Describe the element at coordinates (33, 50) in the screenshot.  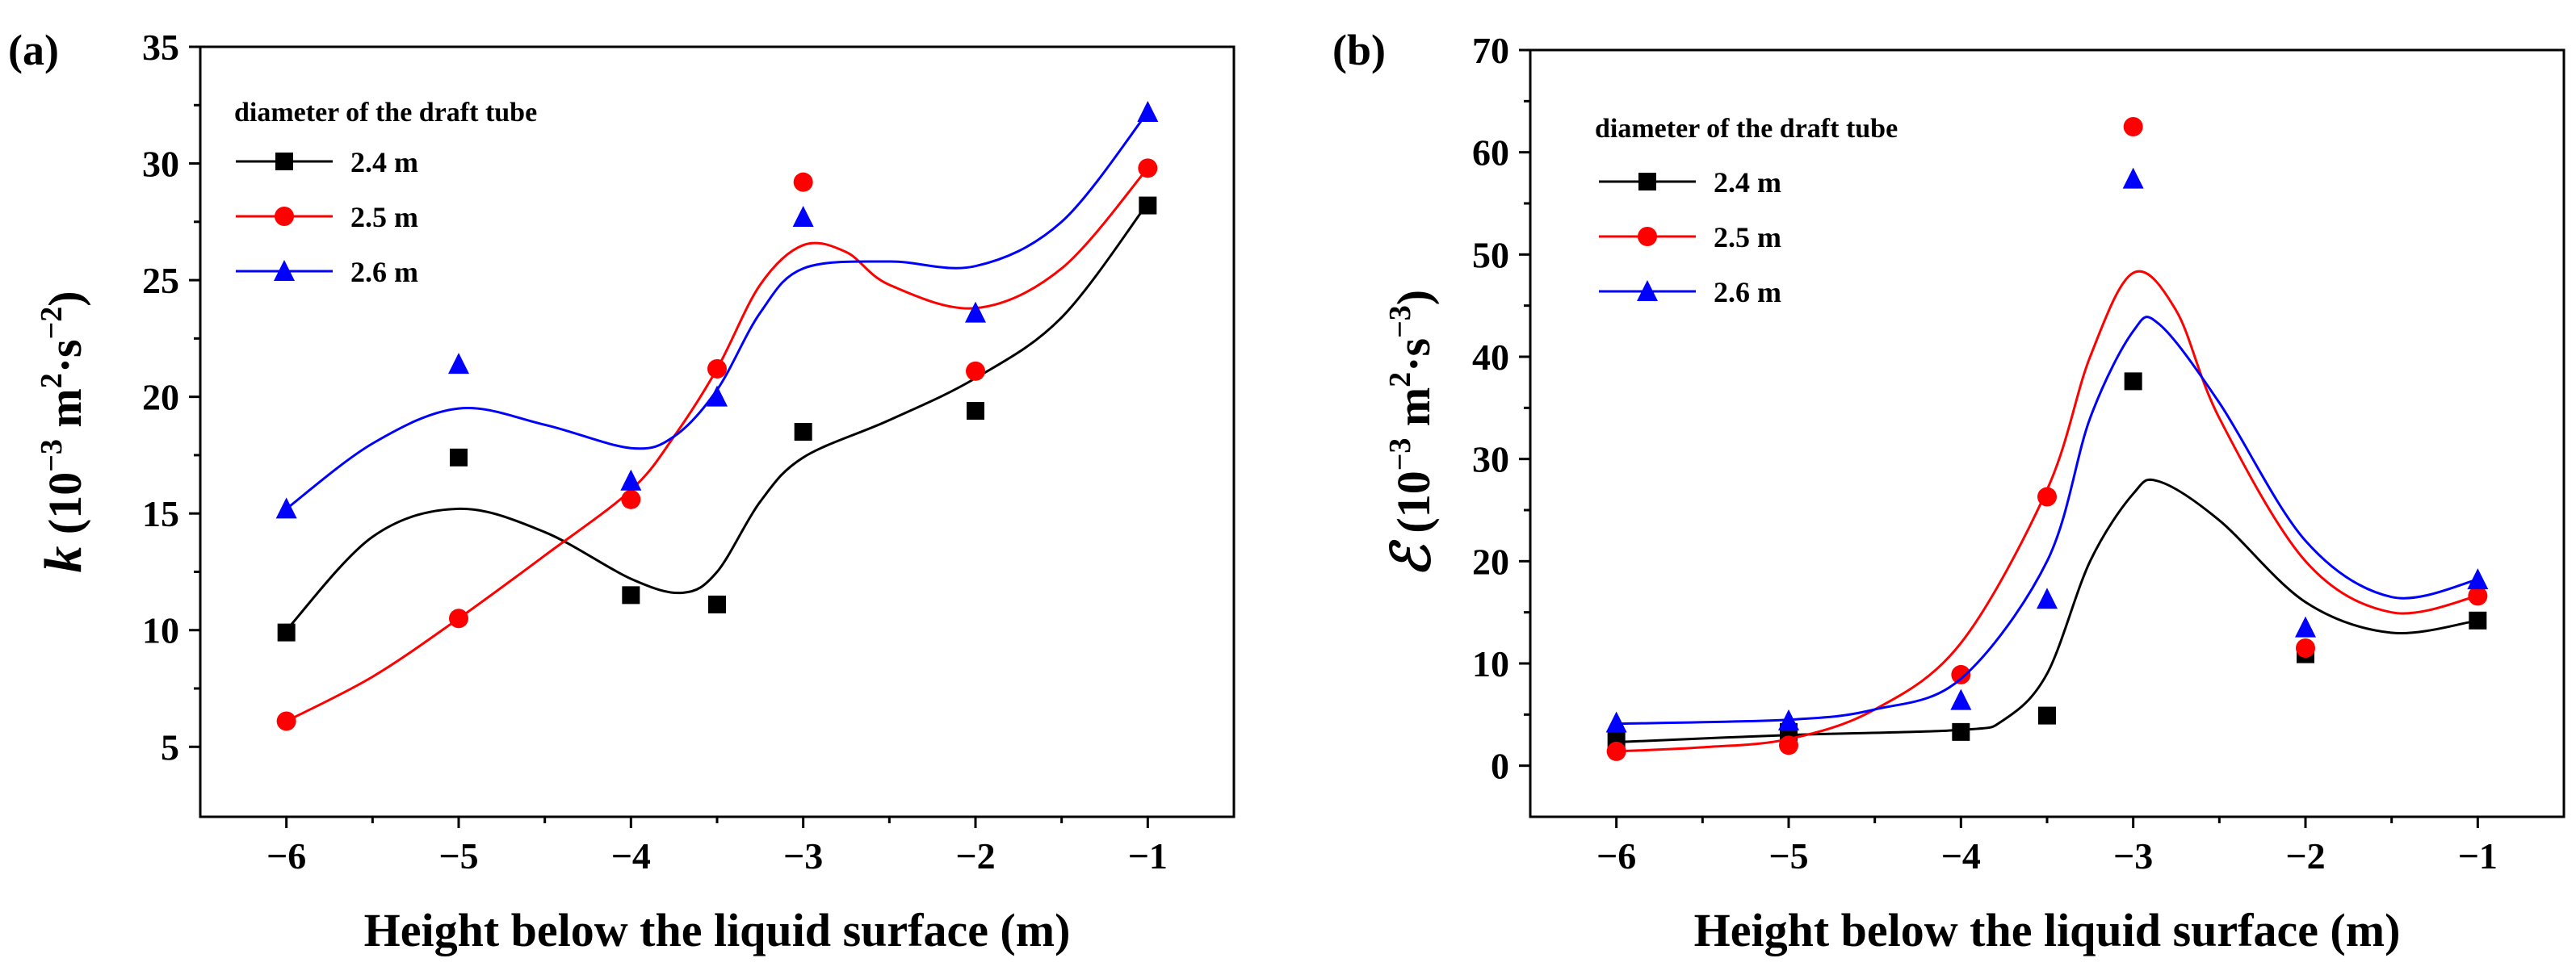
I see `panel-tag: (a)` at that location.